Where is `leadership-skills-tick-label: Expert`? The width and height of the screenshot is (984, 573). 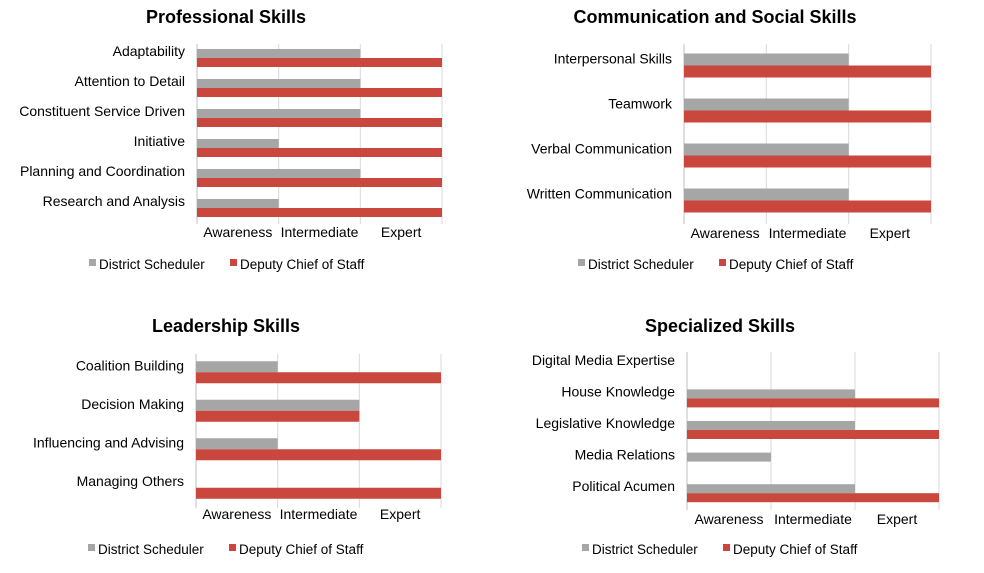 leadership-skills-tick-label: Expert is located at coordinates (400, 514).